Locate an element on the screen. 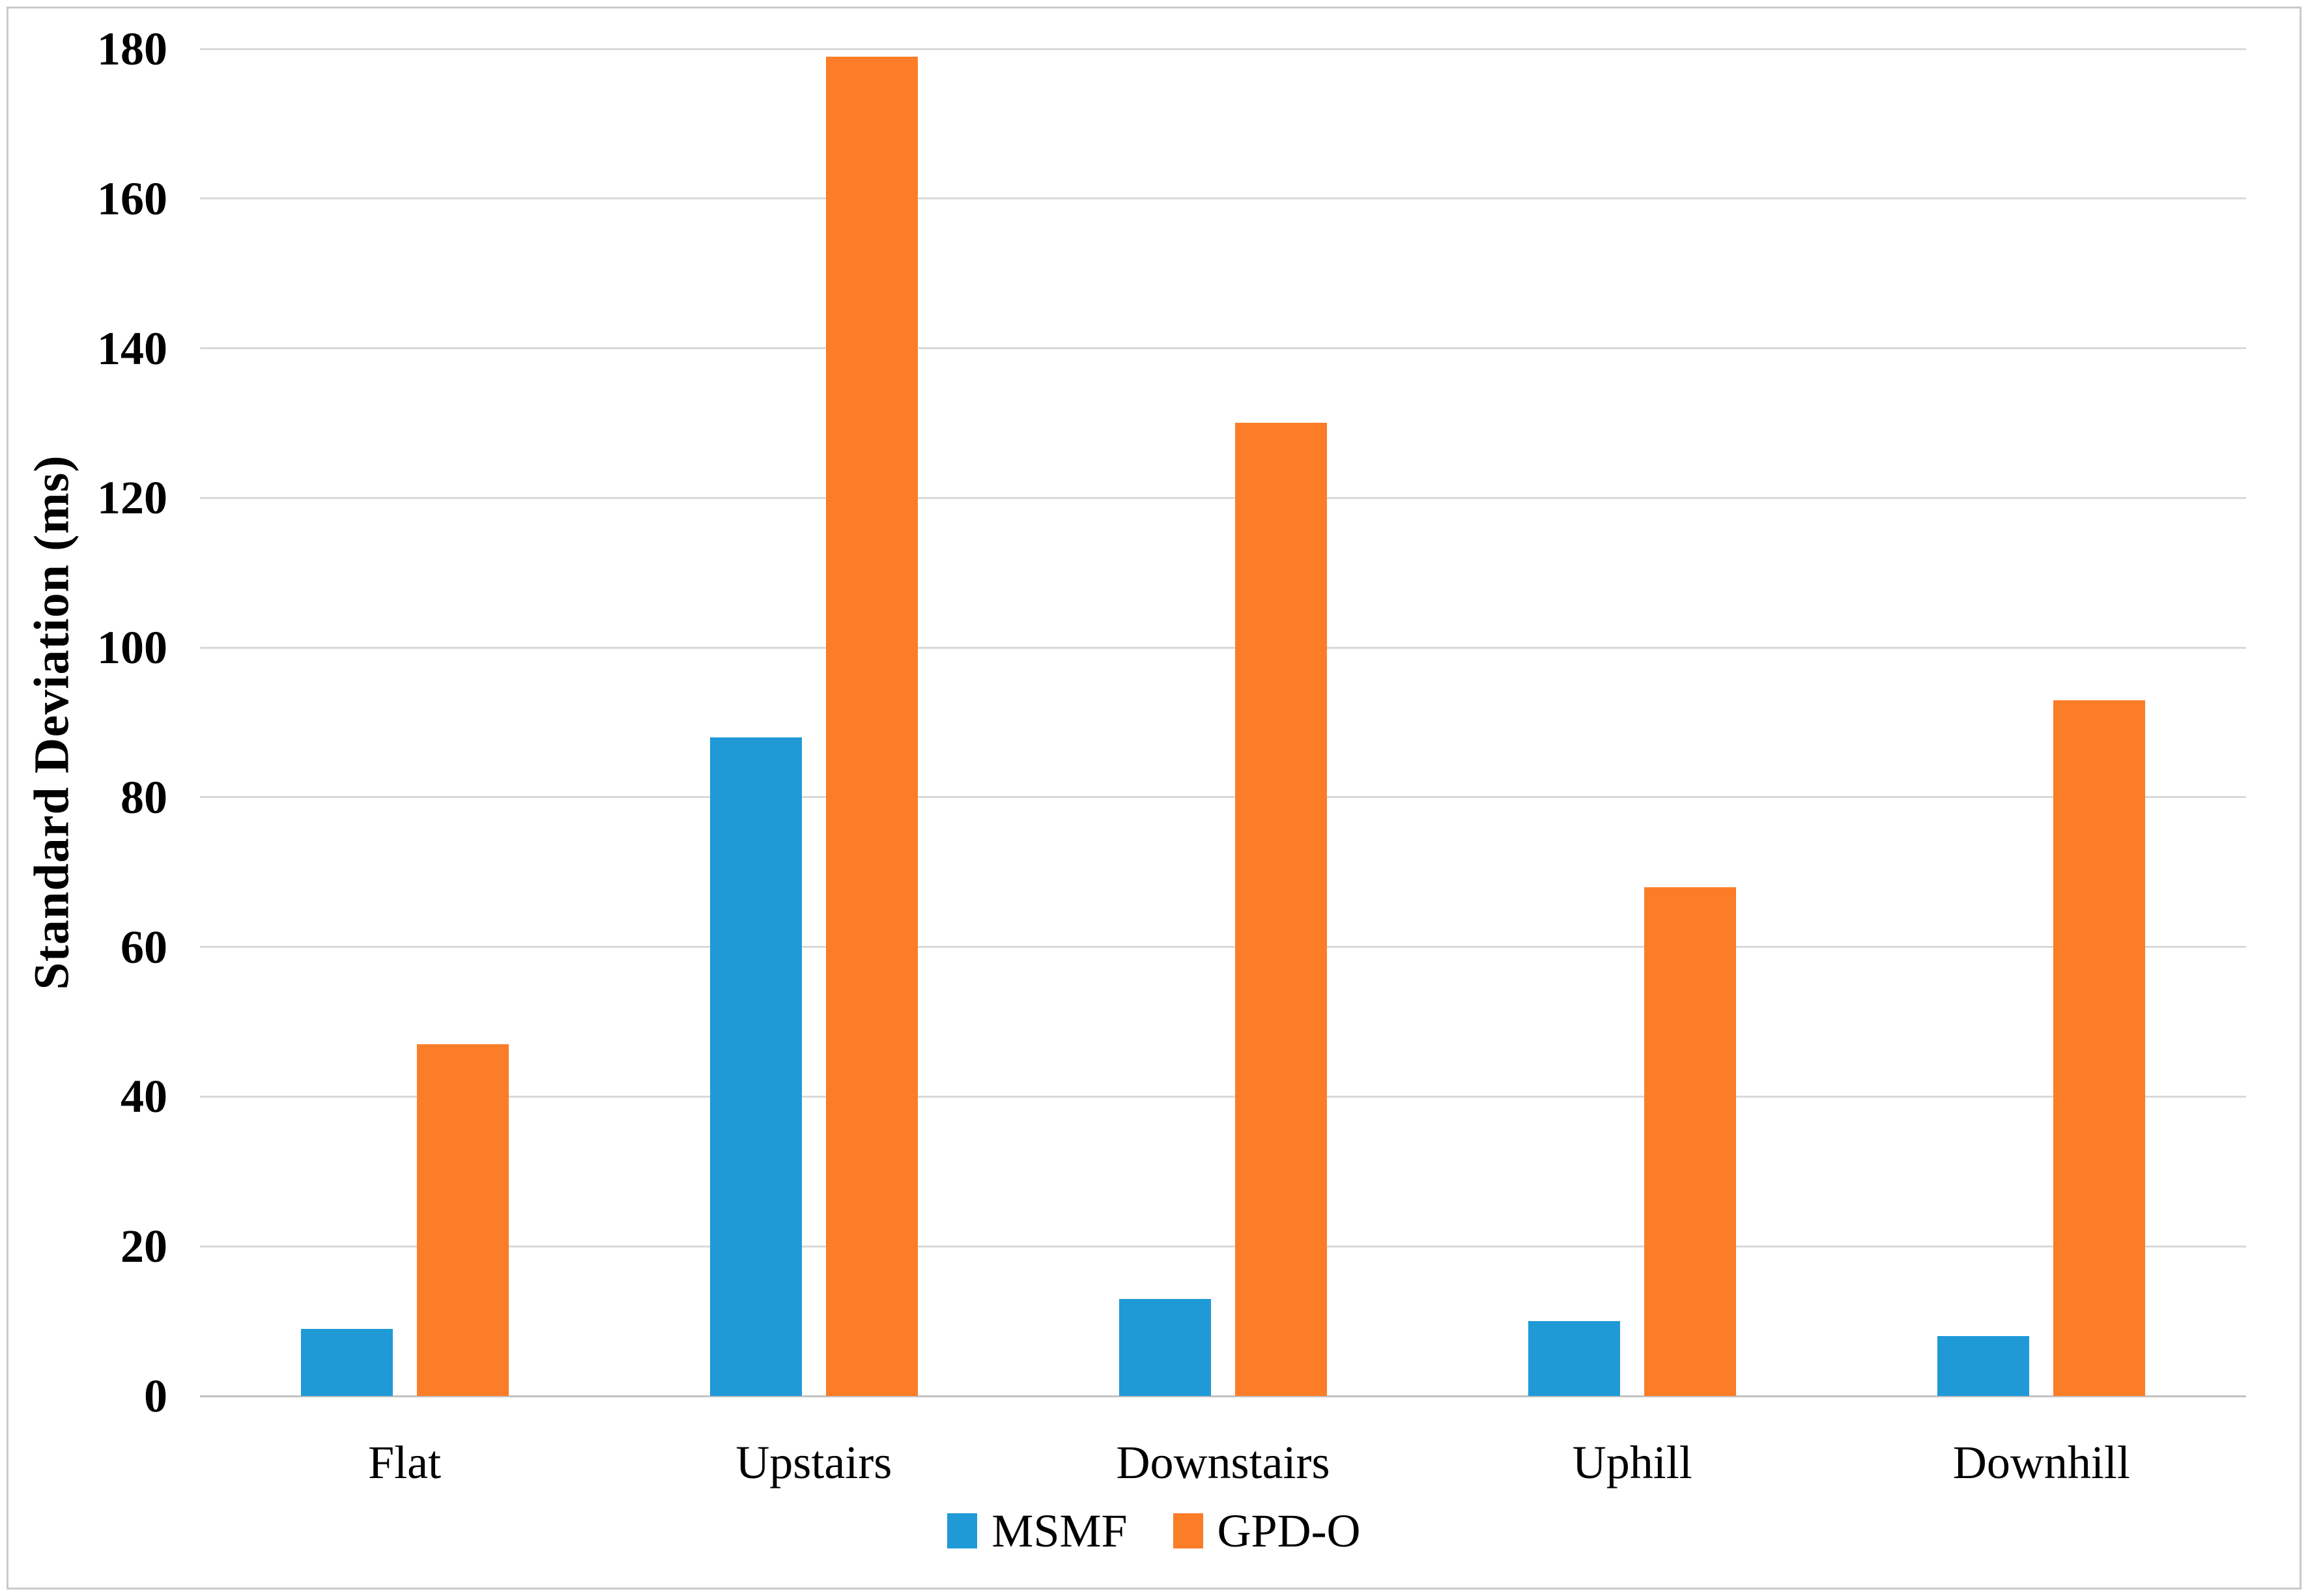  bar-msmf-upstairs is located at coordinates (755, 1066).